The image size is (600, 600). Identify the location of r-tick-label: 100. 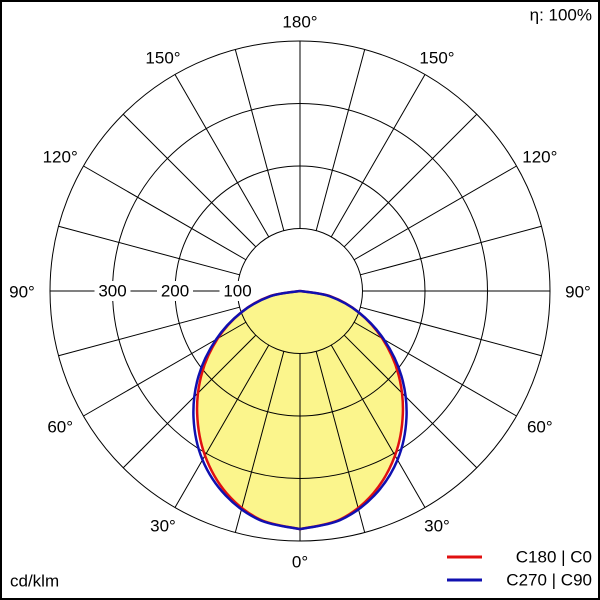
(237, 290).